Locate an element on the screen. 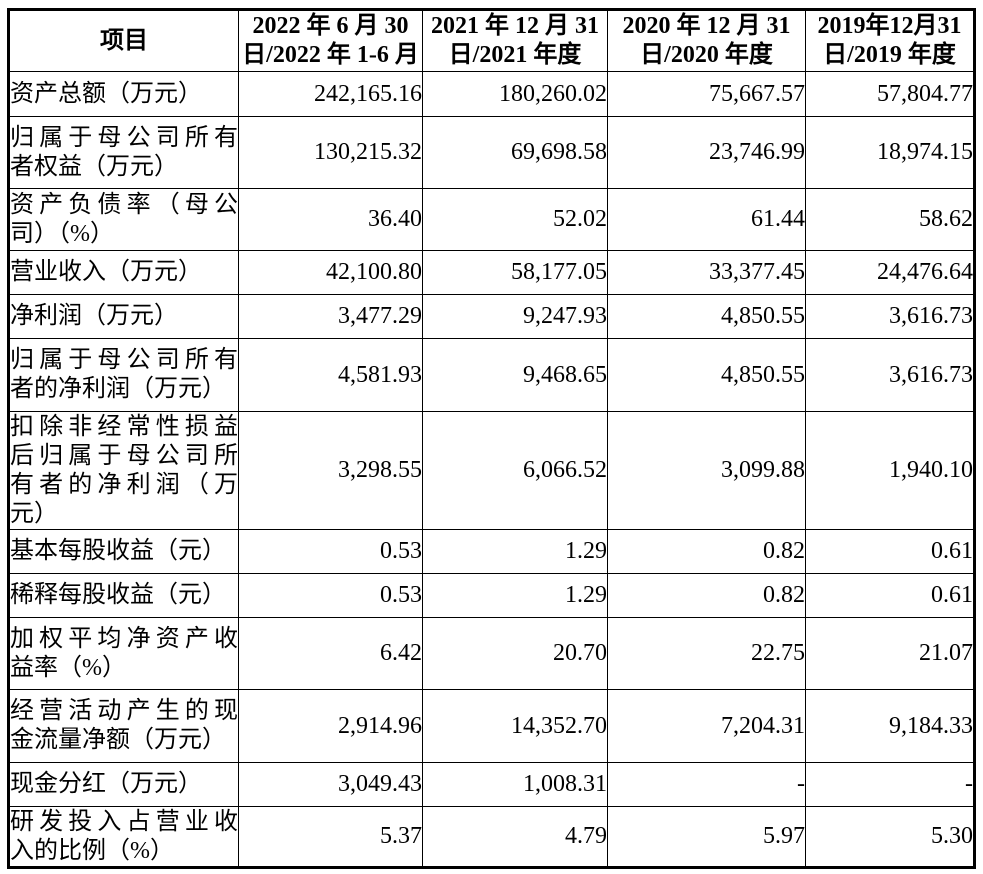  value-cell: 4.79 is located at coordinates (515, 837).